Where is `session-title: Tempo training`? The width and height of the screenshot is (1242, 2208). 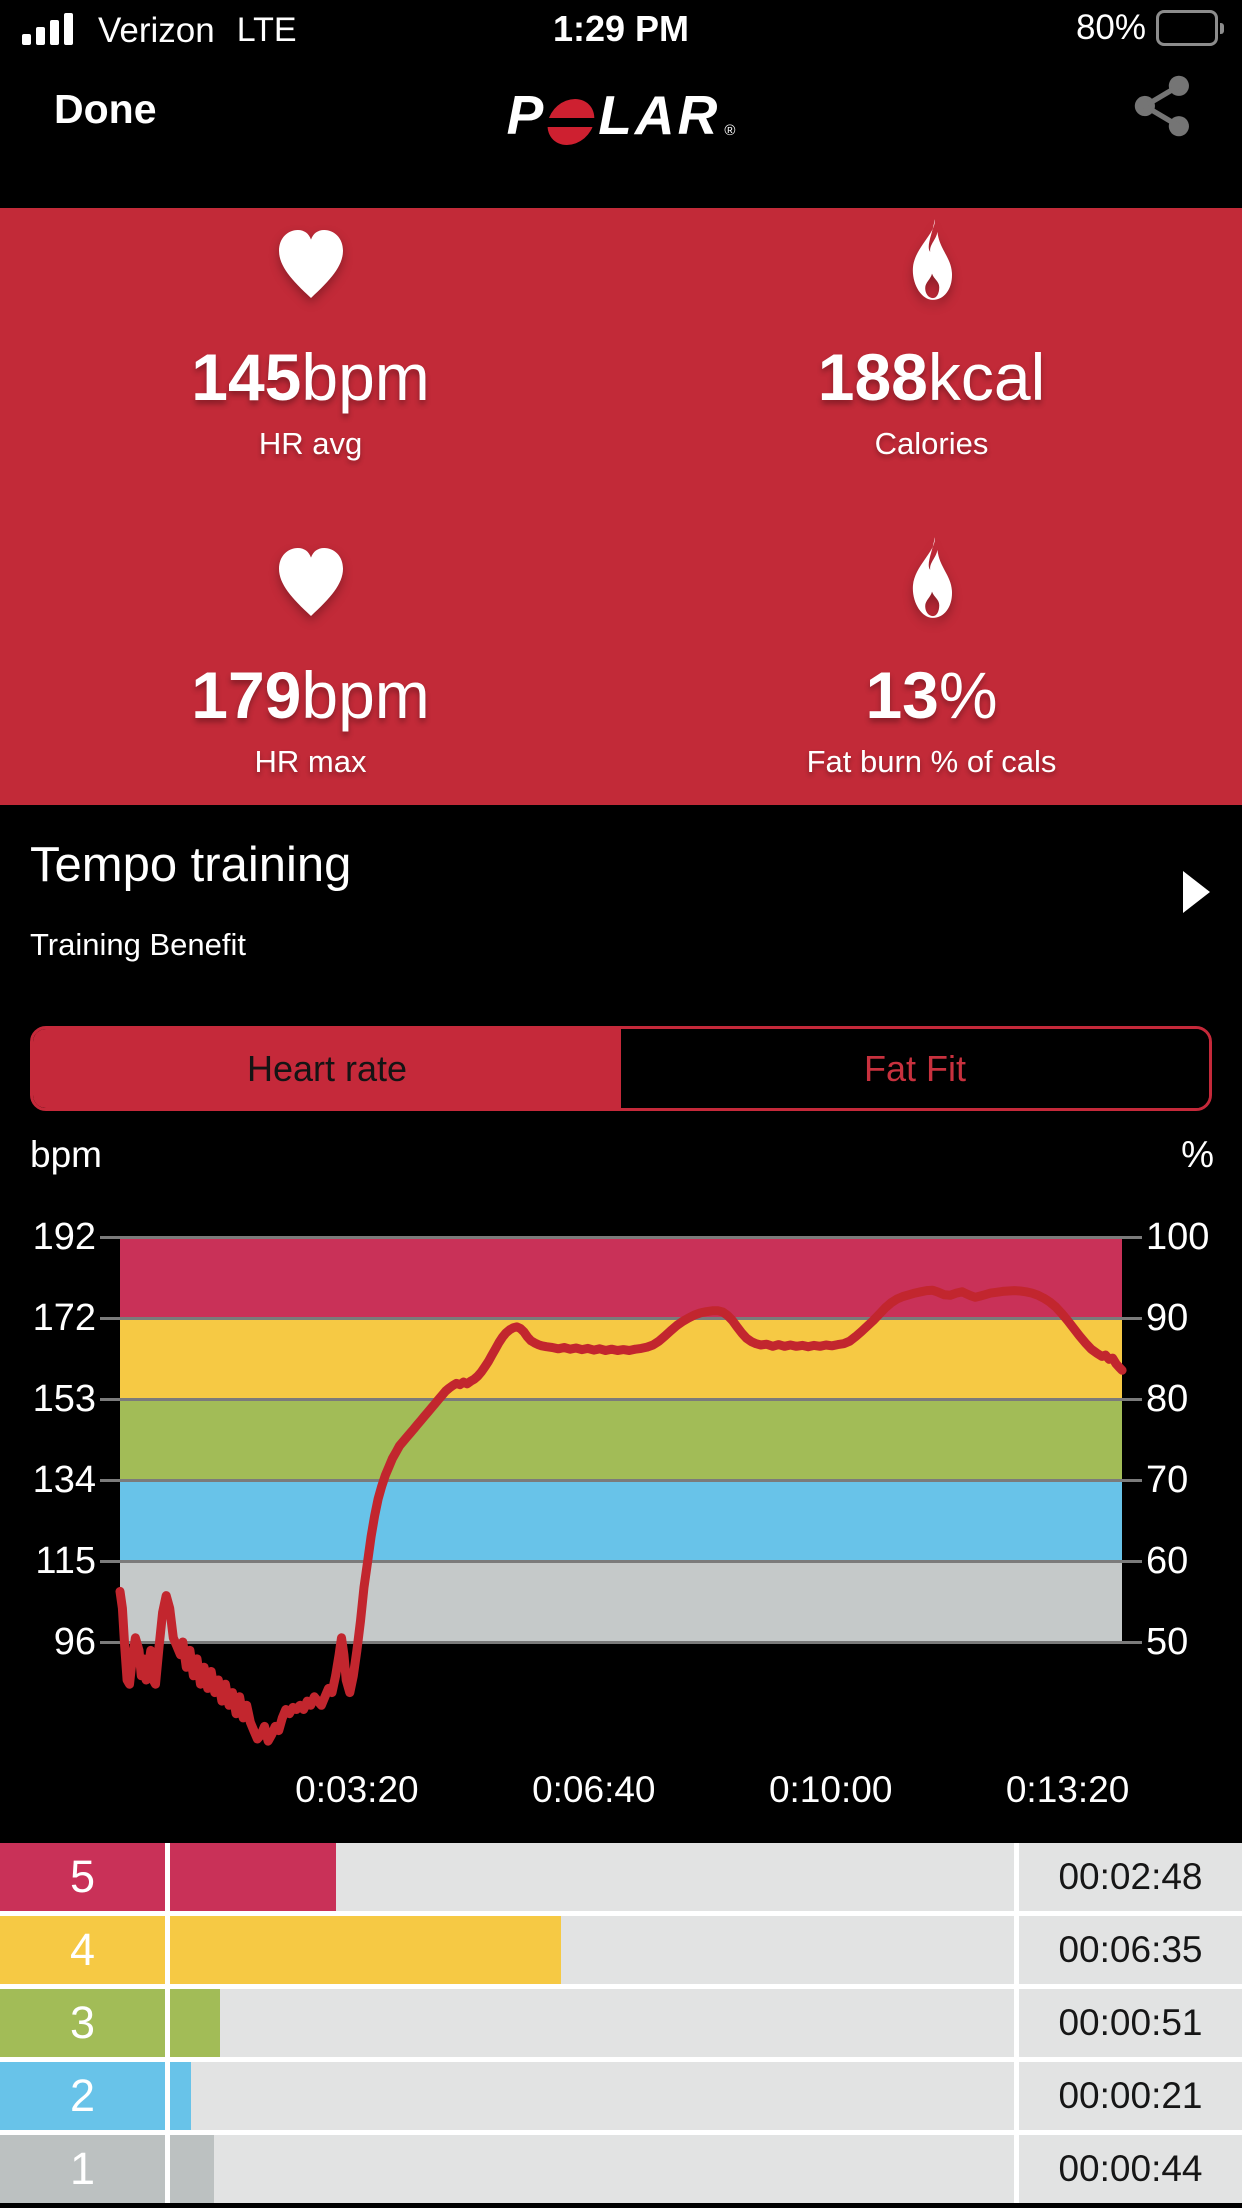 session-title: Tempo training is located at coordinates (191, 865).